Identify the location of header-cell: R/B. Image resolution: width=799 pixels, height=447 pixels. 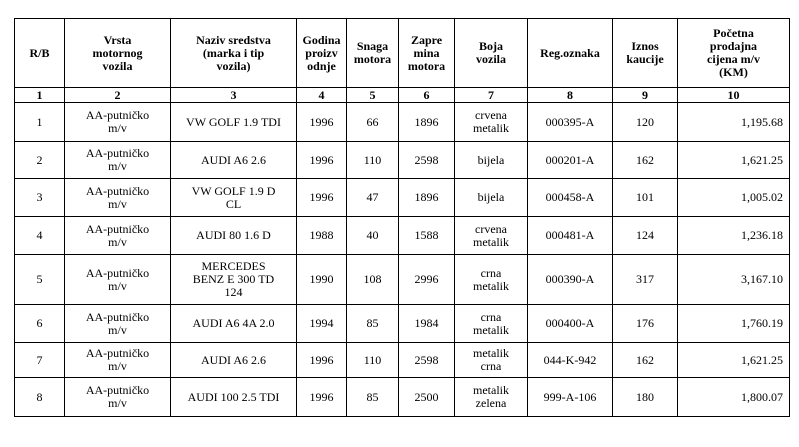
(39, 53).